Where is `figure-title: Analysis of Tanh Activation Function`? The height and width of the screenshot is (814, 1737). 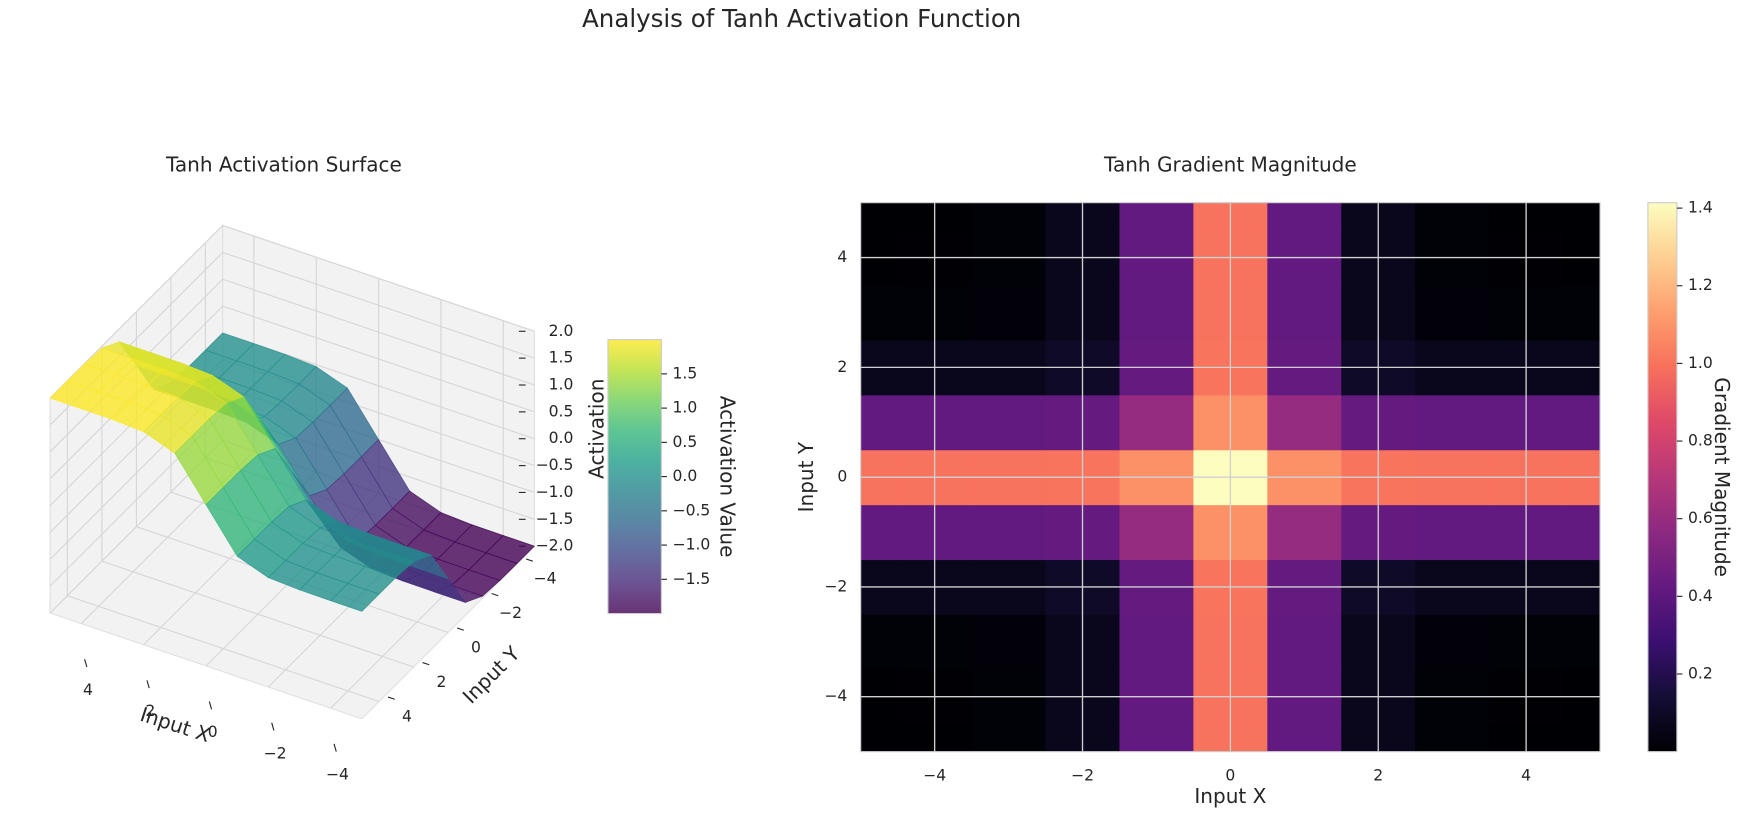
figure-title: Analysis of Tanh Activation Function is located at coordinates (801, 18).